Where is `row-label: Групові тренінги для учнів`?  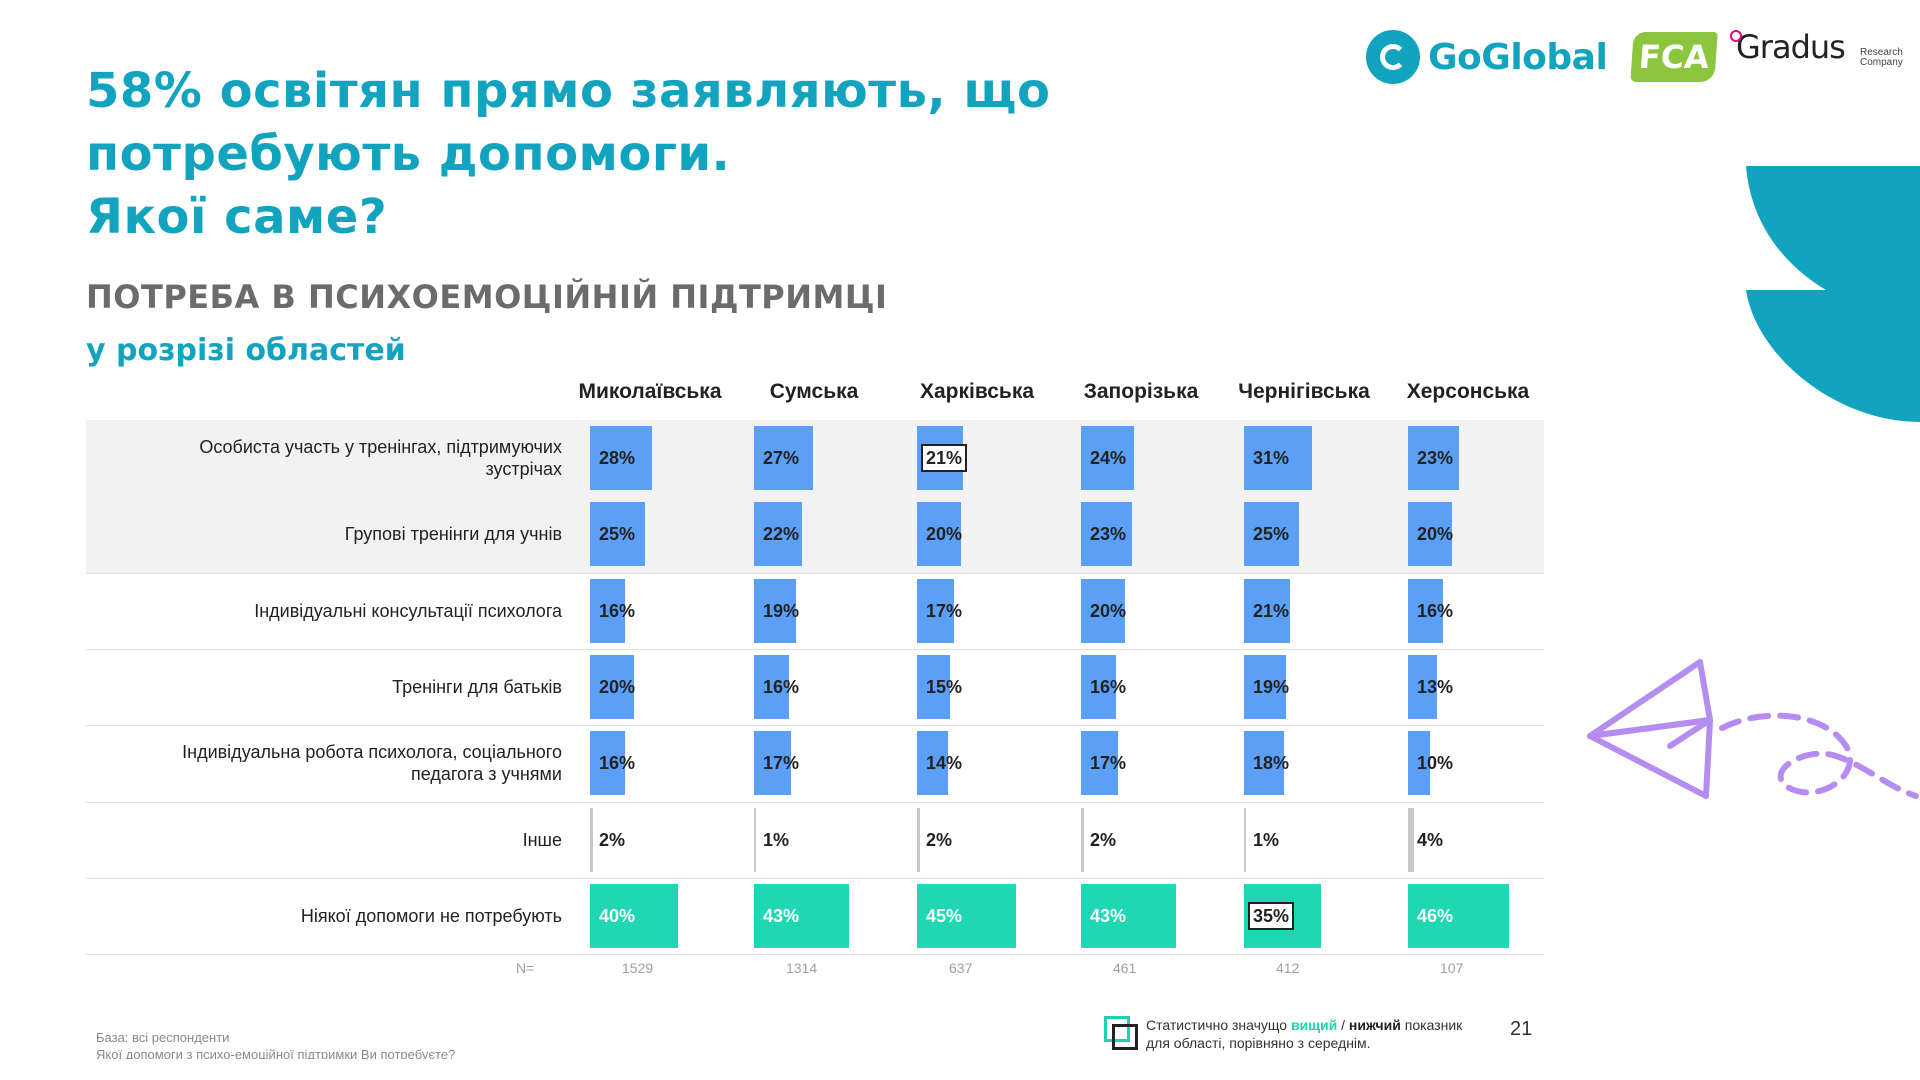 row-label: Групові тренінги для учнів is located at coordinates (324, 534).